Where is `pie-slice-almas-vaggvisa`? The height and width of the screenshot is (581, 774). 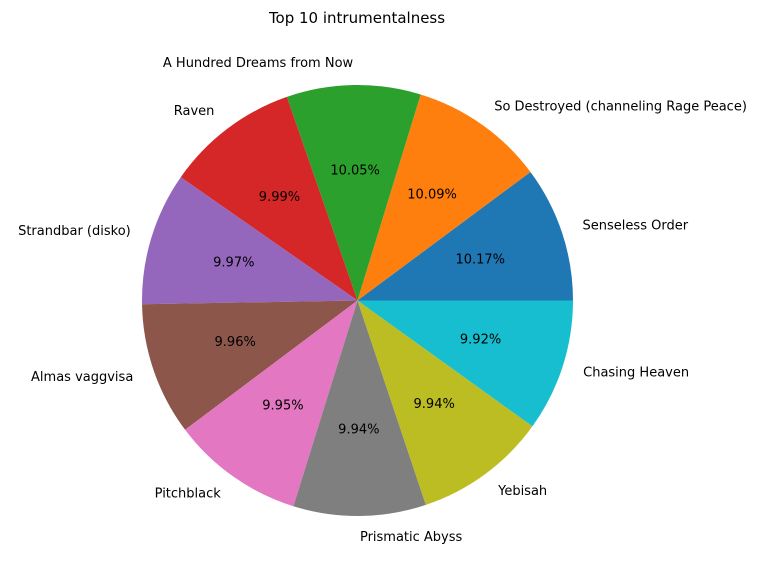
pie-slice-almas-vaggvisa is located at coordinates (250, 365).